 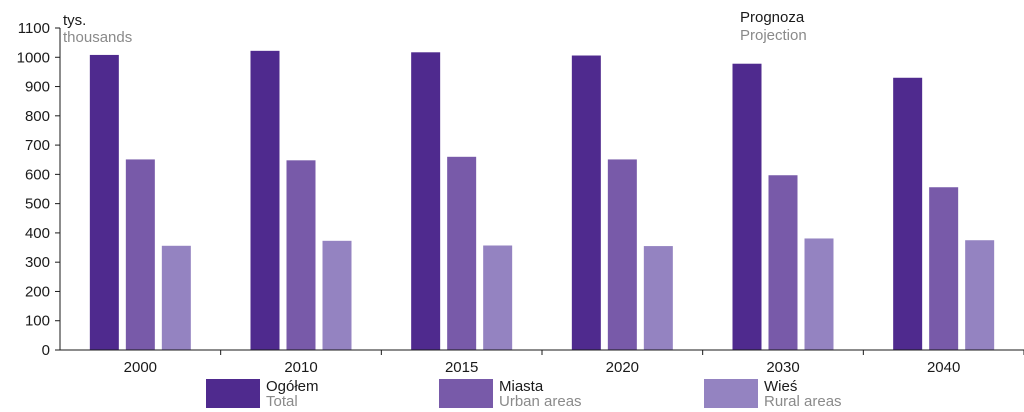 I want to click on bar-total-2010, so click(x=265, y=200).